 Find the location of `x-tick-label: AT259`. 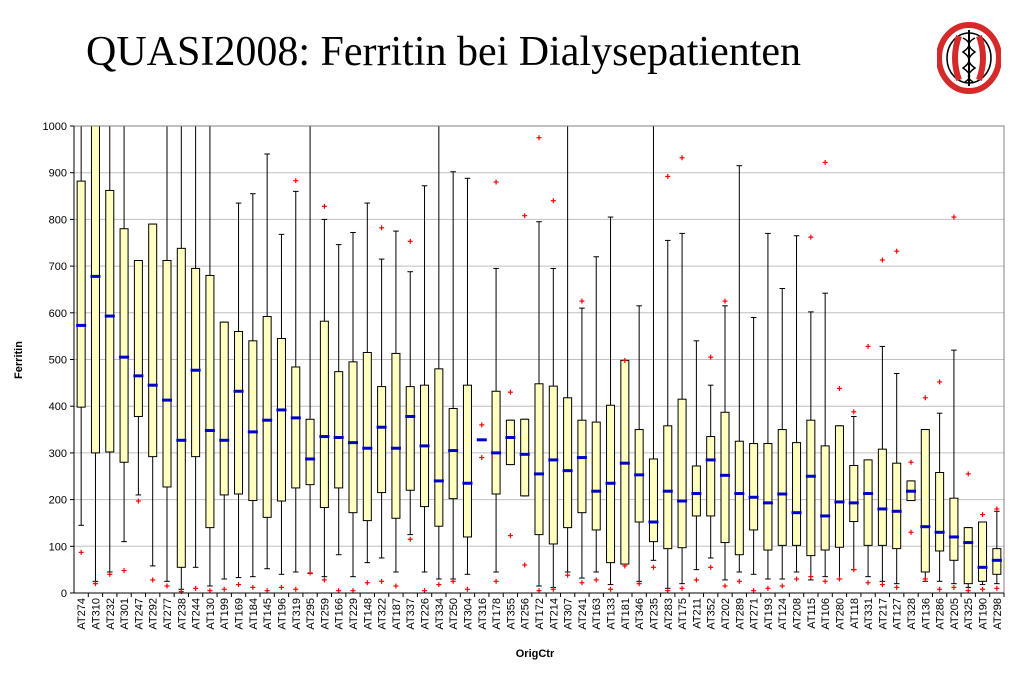

x-tick-label: AT259 is located at coordinates (325, 614).